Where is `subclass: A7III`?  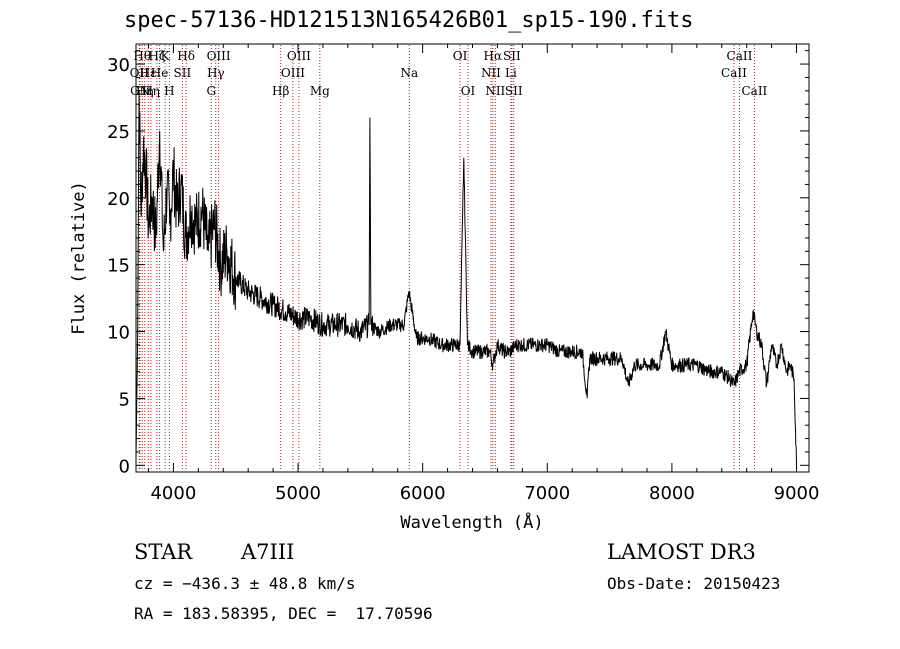
subclass: A7III is located at coordinates (268, 552).